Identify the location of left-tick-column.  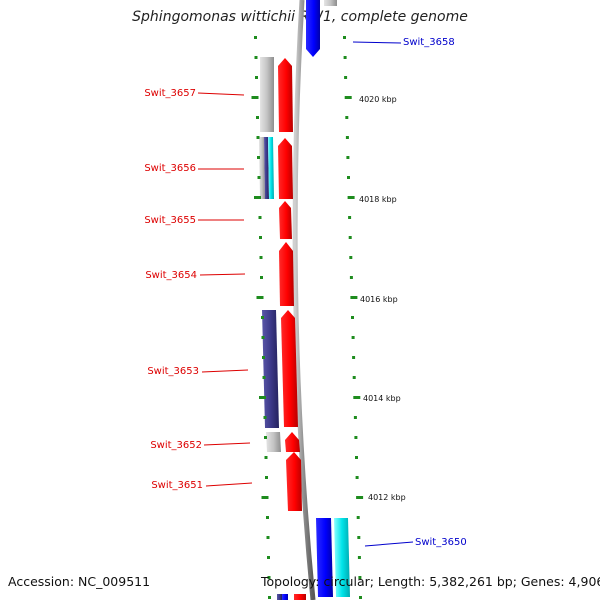
(261, 317).